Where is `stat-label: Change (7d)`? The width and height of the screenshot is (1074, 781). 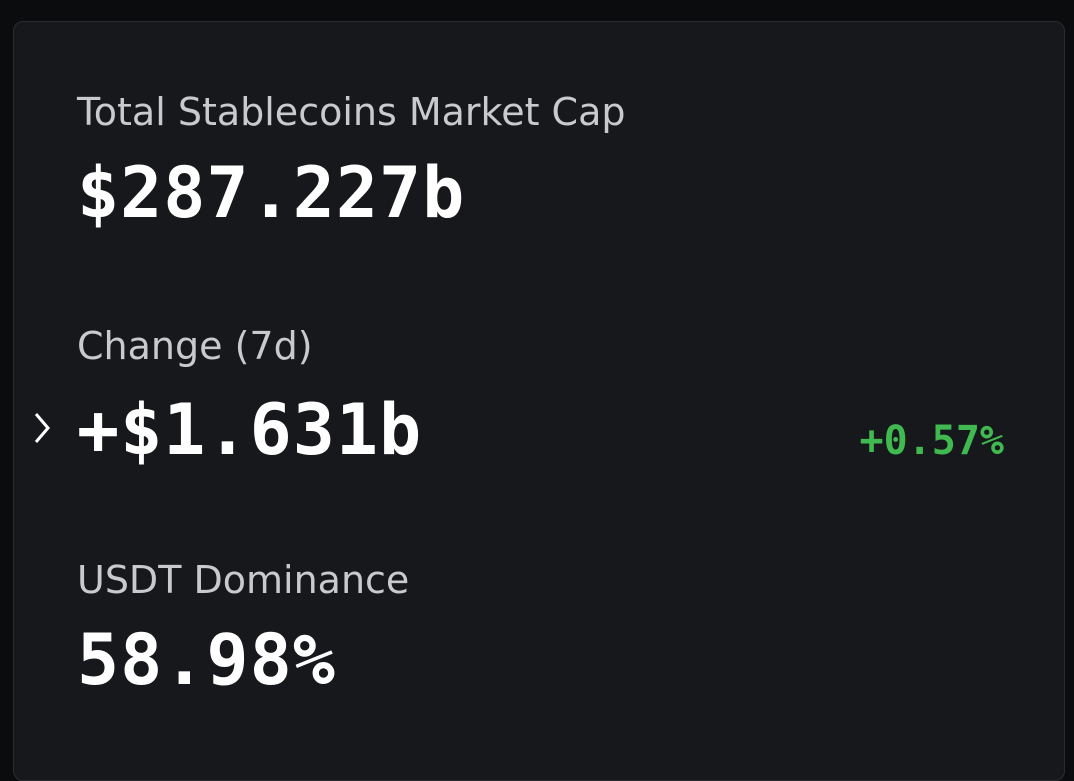
stat-label: Change (7d) is located at coordinates (195, 346).